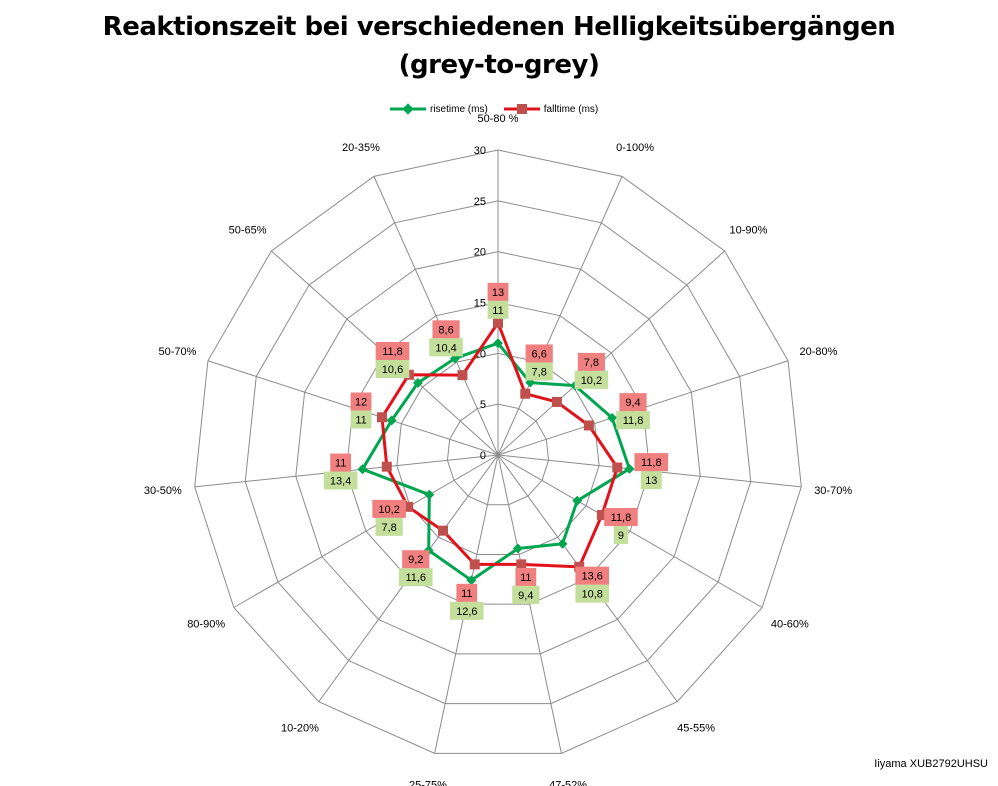  I want to click on data-label-risetime: 12,6, so click(466, 612).